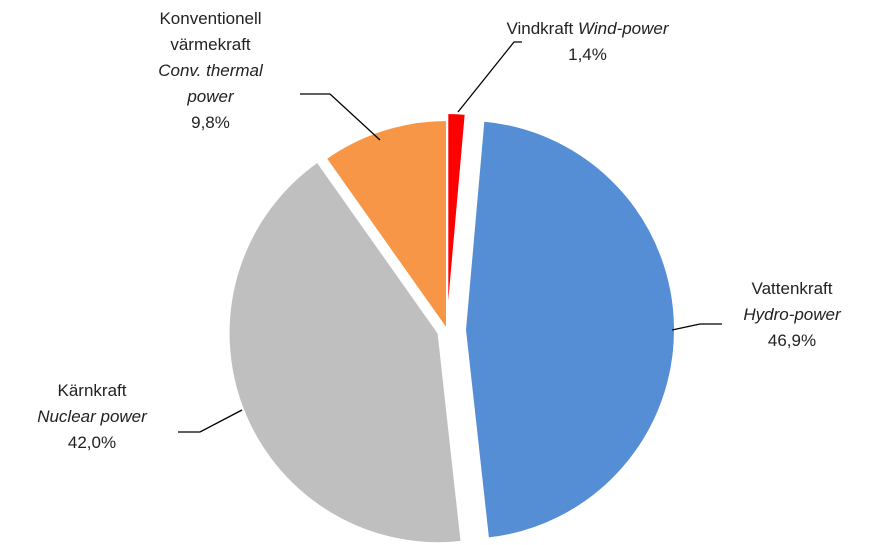 The image size is (869, 545). I want to click on slice-label: Vindkraft Wind-power 1,4%, so click(587, 42).